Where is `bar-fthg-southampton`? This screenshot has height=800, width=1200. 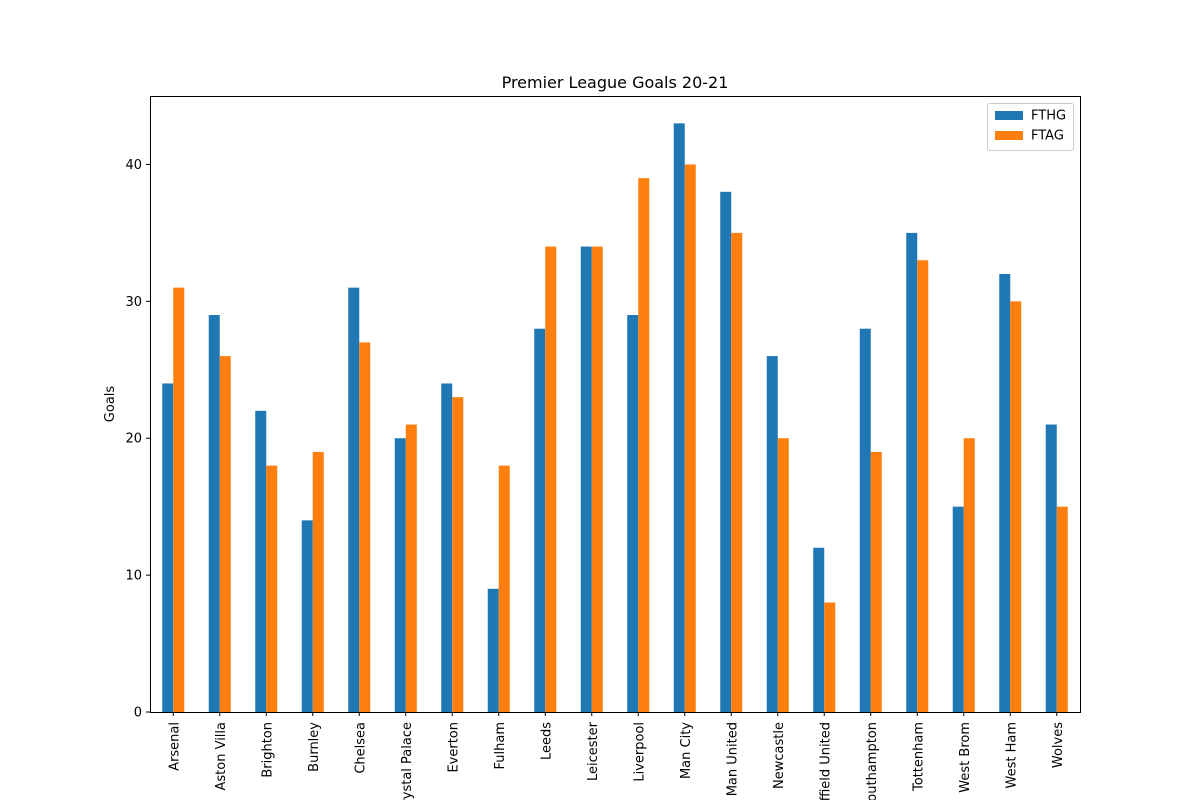 bar-fthg-southampton is located at coordinates (865, 520).